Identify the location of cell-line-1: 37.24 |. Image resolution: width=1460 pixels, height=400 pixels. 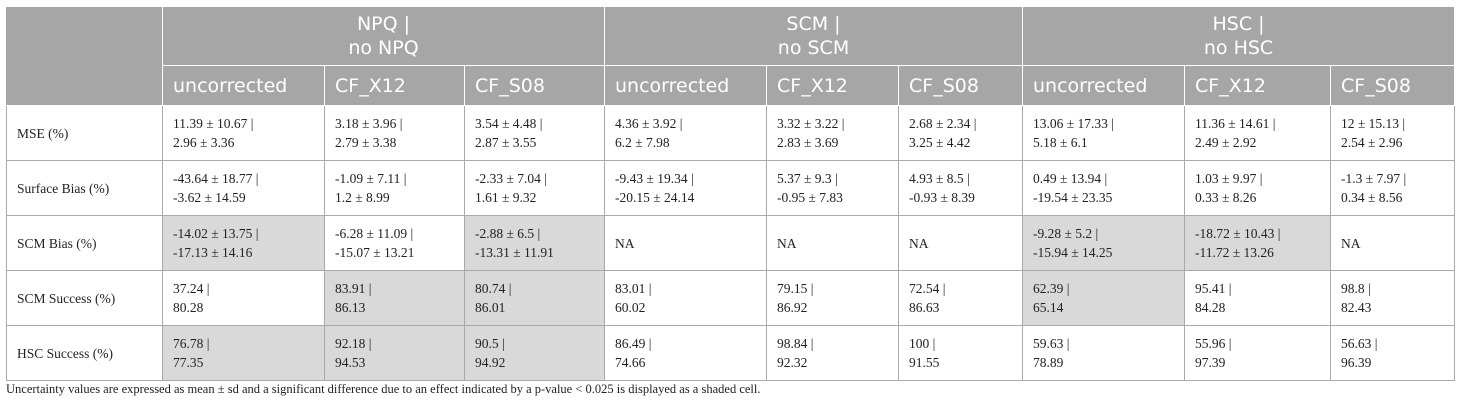
(191, 288).